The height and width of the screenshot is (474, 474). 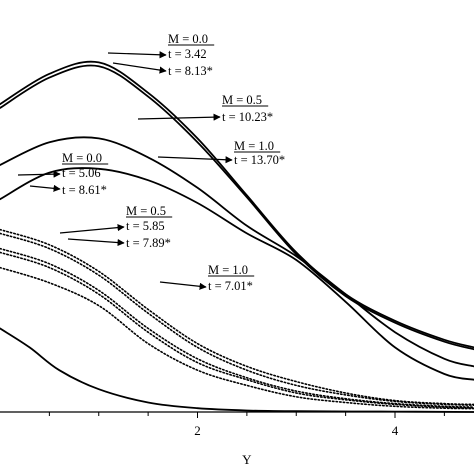 What do you see at coordinates (84, 190) in the screenshot?
I see `annotation-time-label: t = 8.61*` at bounding box center [84, 190].